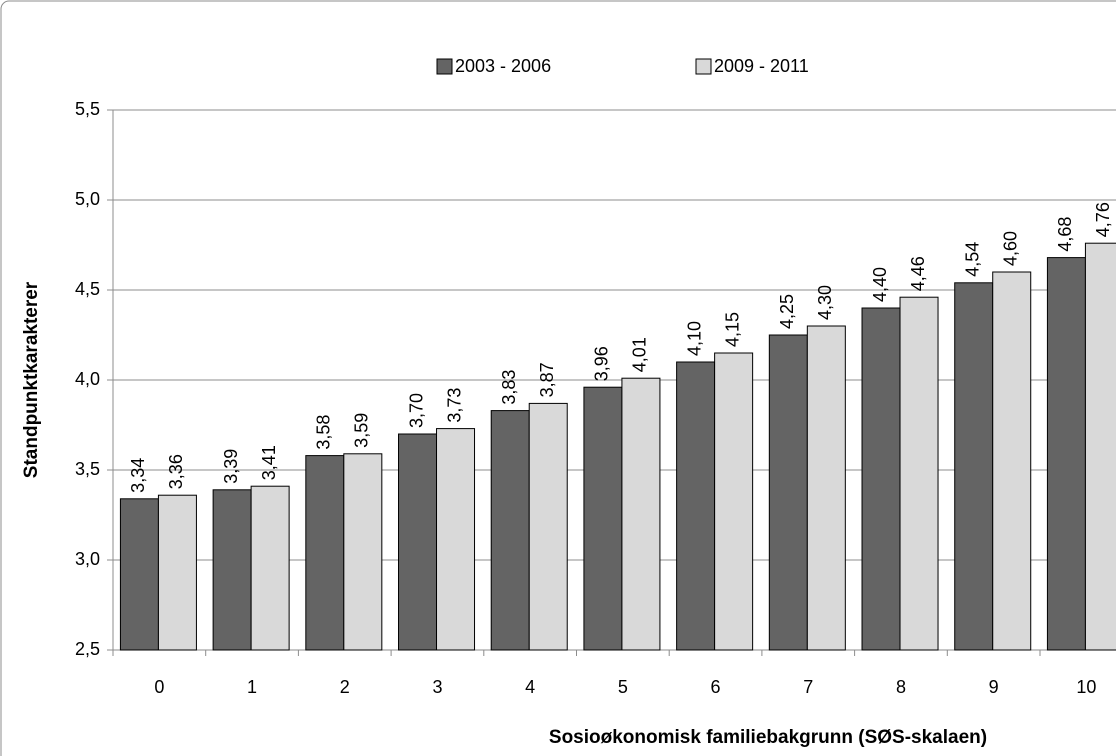  Describe the element at coordinates (324, 432) in the screenshot. I see `data-label: 3,58` at that location.